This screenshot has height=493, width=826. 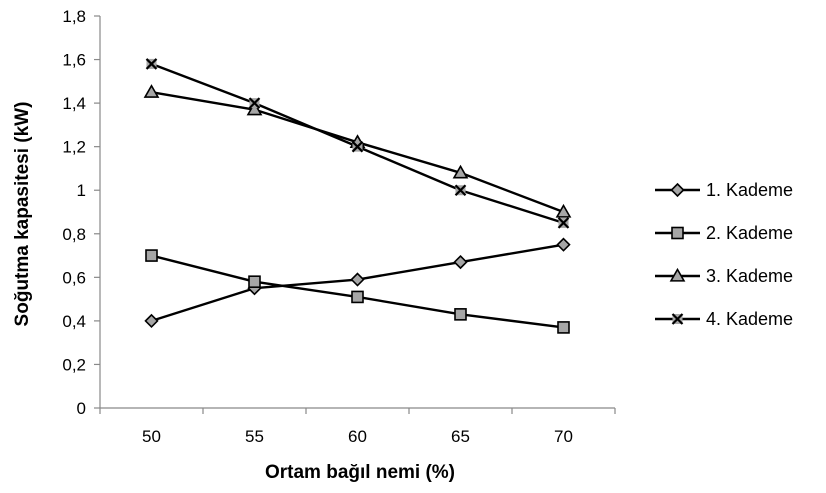 What do you see at coordinates (563, 436) in the screenshot?
I see `x-tick-label: 70` at bounding box center [563, 436].